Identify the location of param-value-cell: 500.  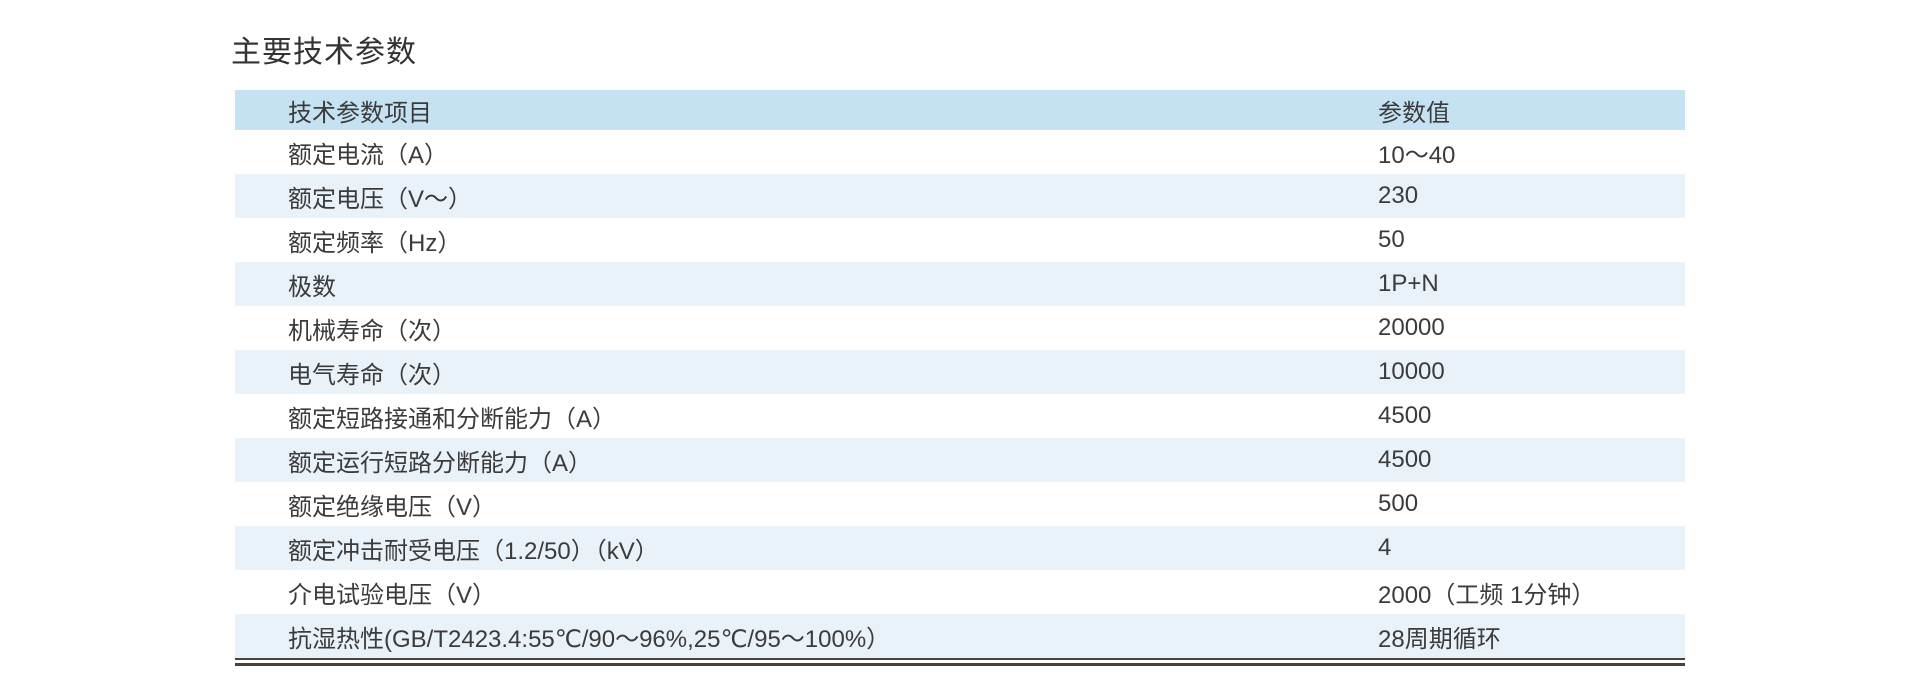
(1398, 503).